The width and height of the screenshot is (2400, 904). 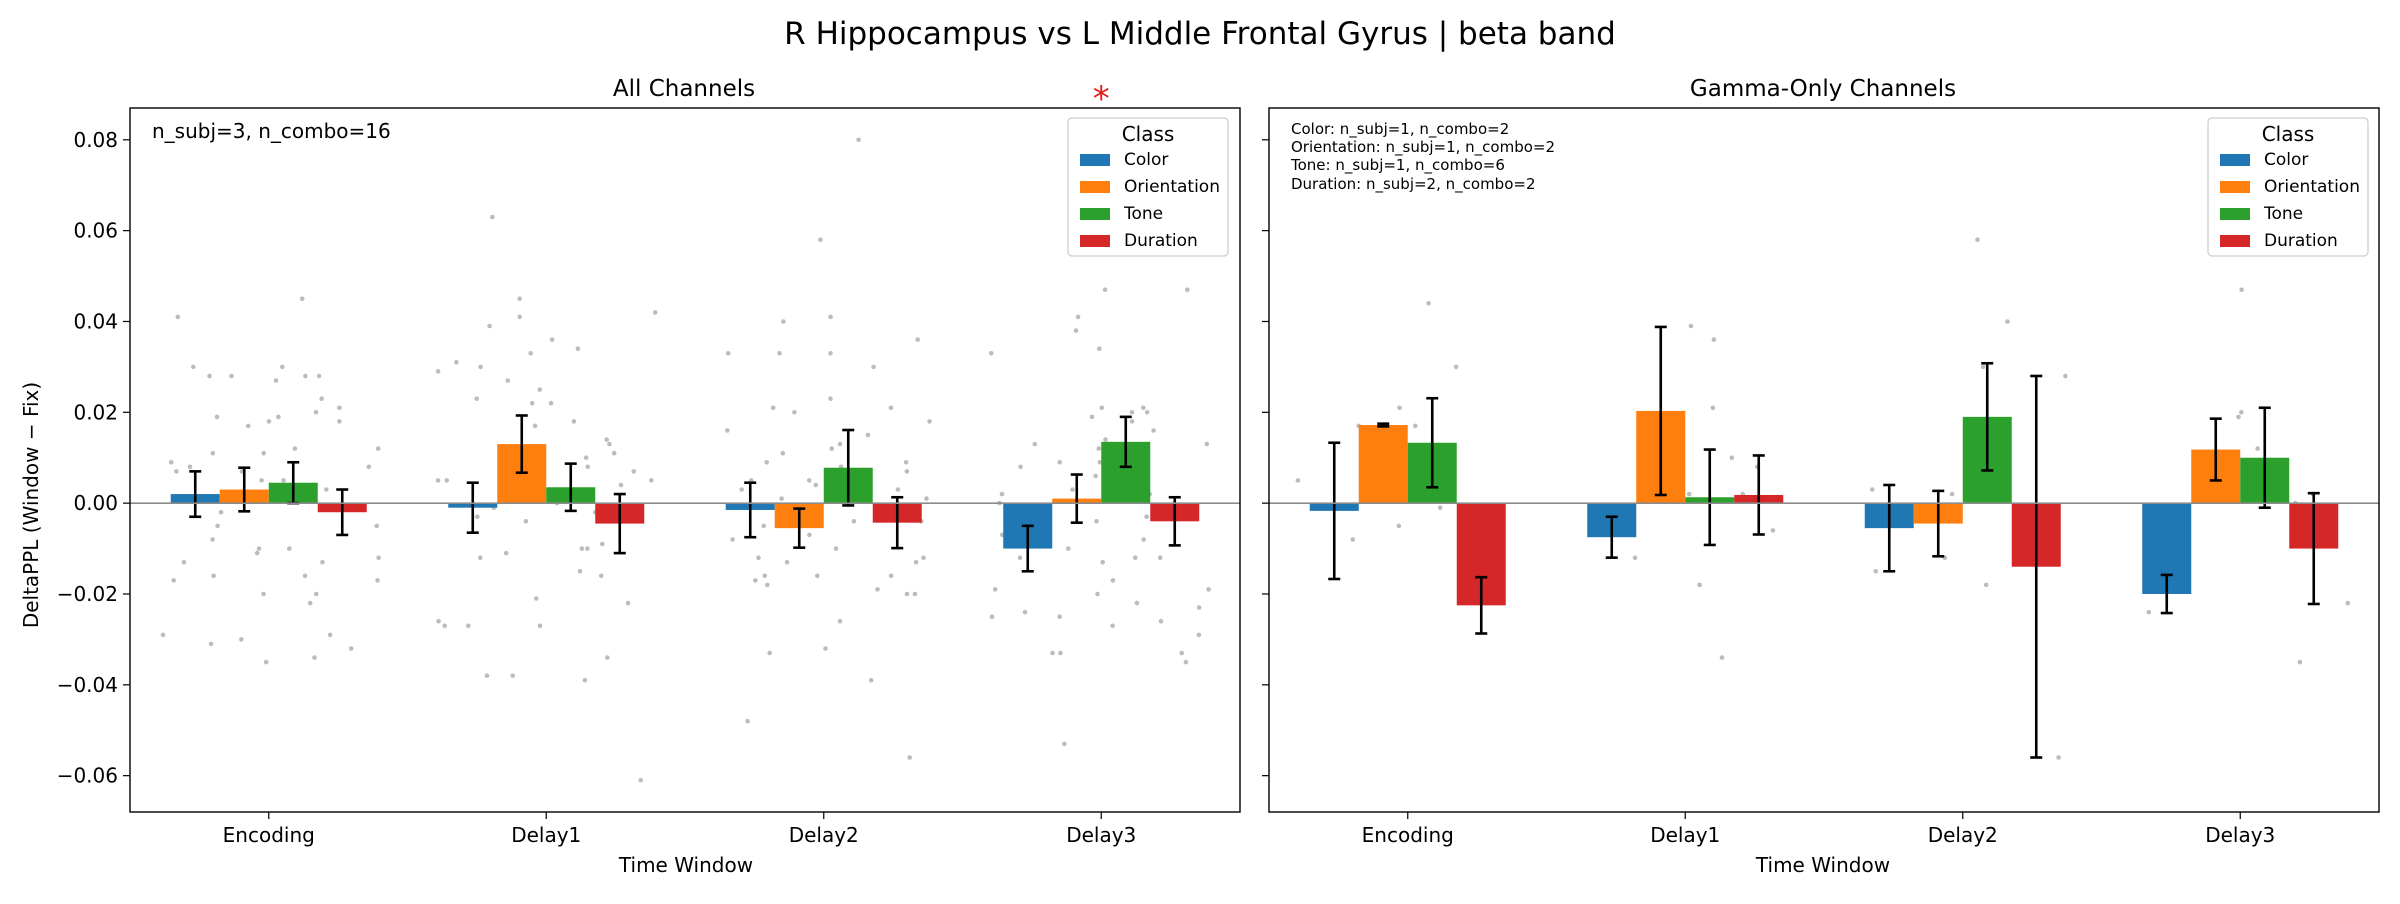 What do you see at coordinates (1161, 241) in the screenshot?
I see `legend-label-duration: Duration` at bounding box center [1161, 241].